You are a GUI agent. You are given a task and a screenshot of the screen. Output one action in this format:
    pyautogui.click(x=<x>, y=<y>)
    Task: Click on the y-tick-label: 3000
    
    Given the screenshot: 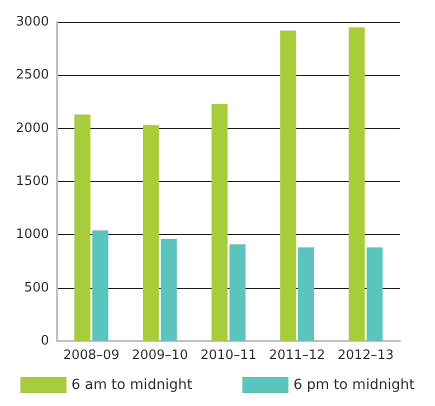 What is the action you would take?
    pyautogui.click(x=32, y=22)
    